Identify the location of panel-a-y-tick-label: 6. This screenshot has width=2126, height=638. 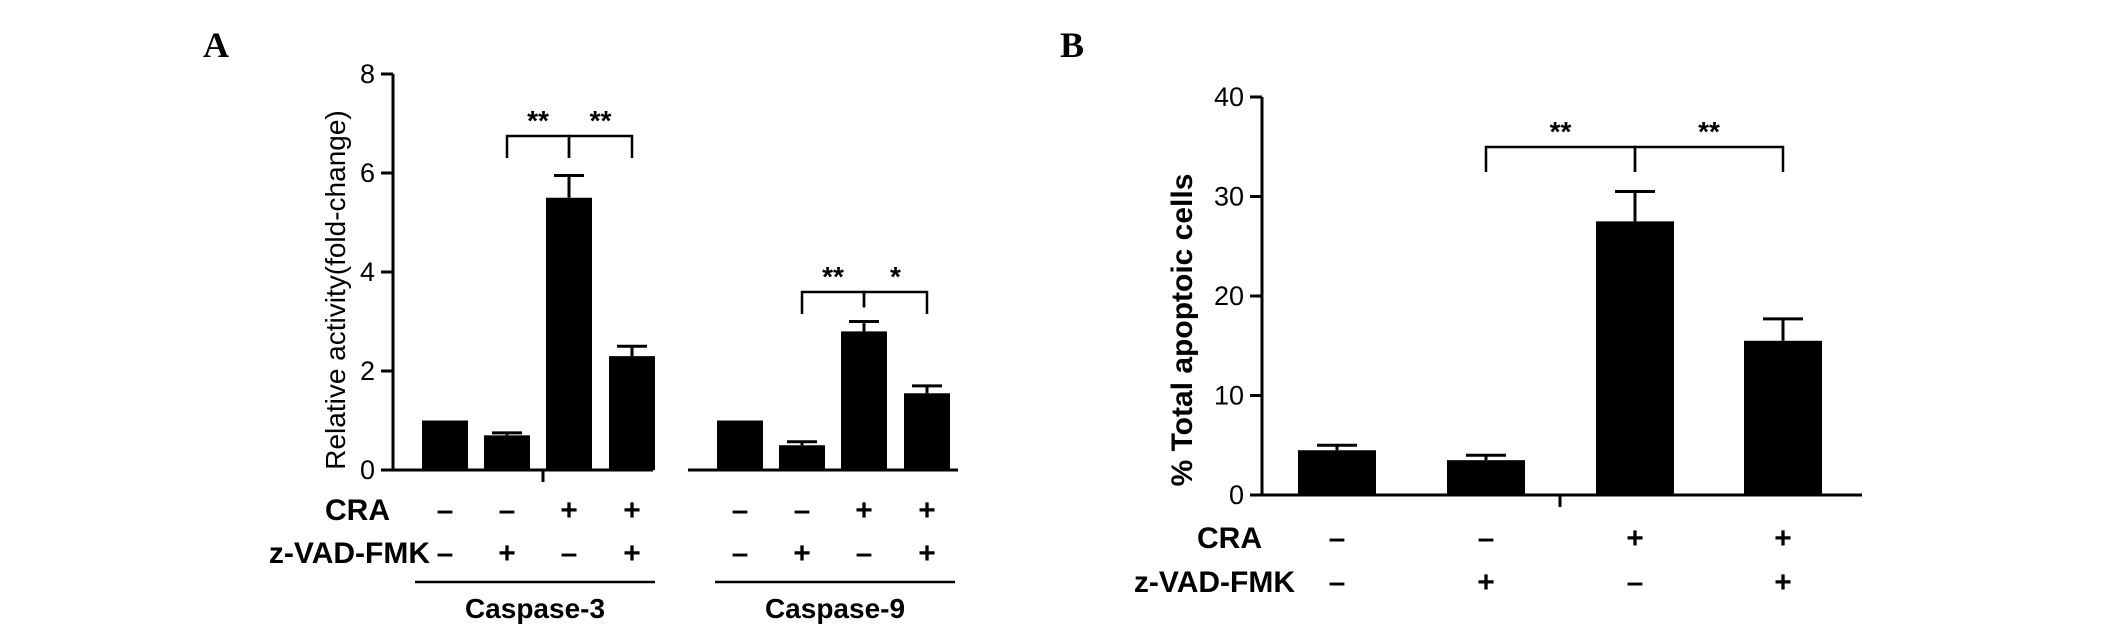
(367, 173).